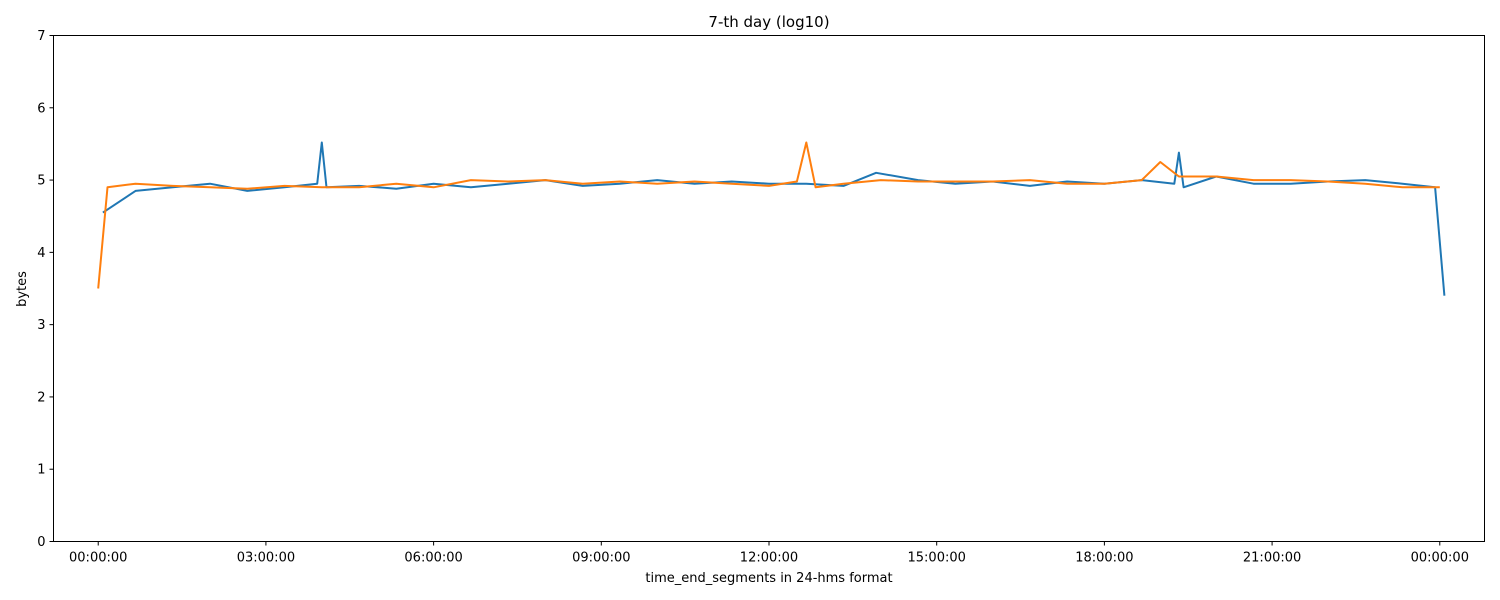 Image resolution: width=1500 pixels, height=600 pixels. What do you see at coordinates (41, 253) in the screenshot?
I see `y-tick-label: 4` at bounding box center [41, 253].